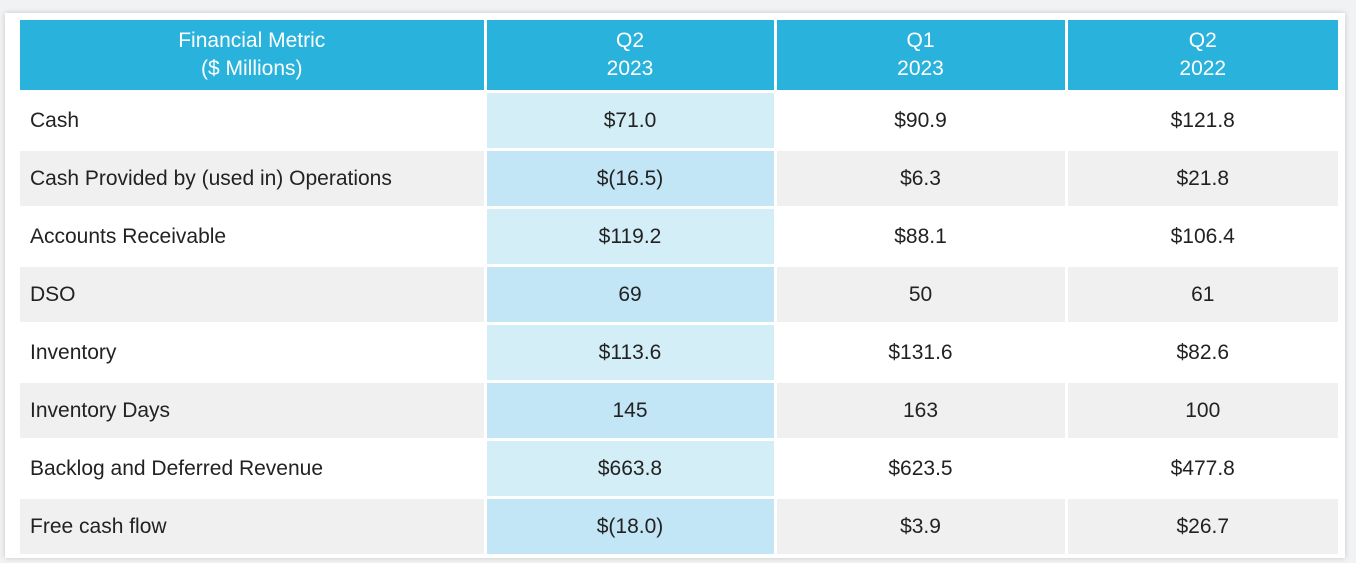 This screenshot has height=563, width=1356. I want to click on q2-2023-cell: $663.8, so click(631, 468).